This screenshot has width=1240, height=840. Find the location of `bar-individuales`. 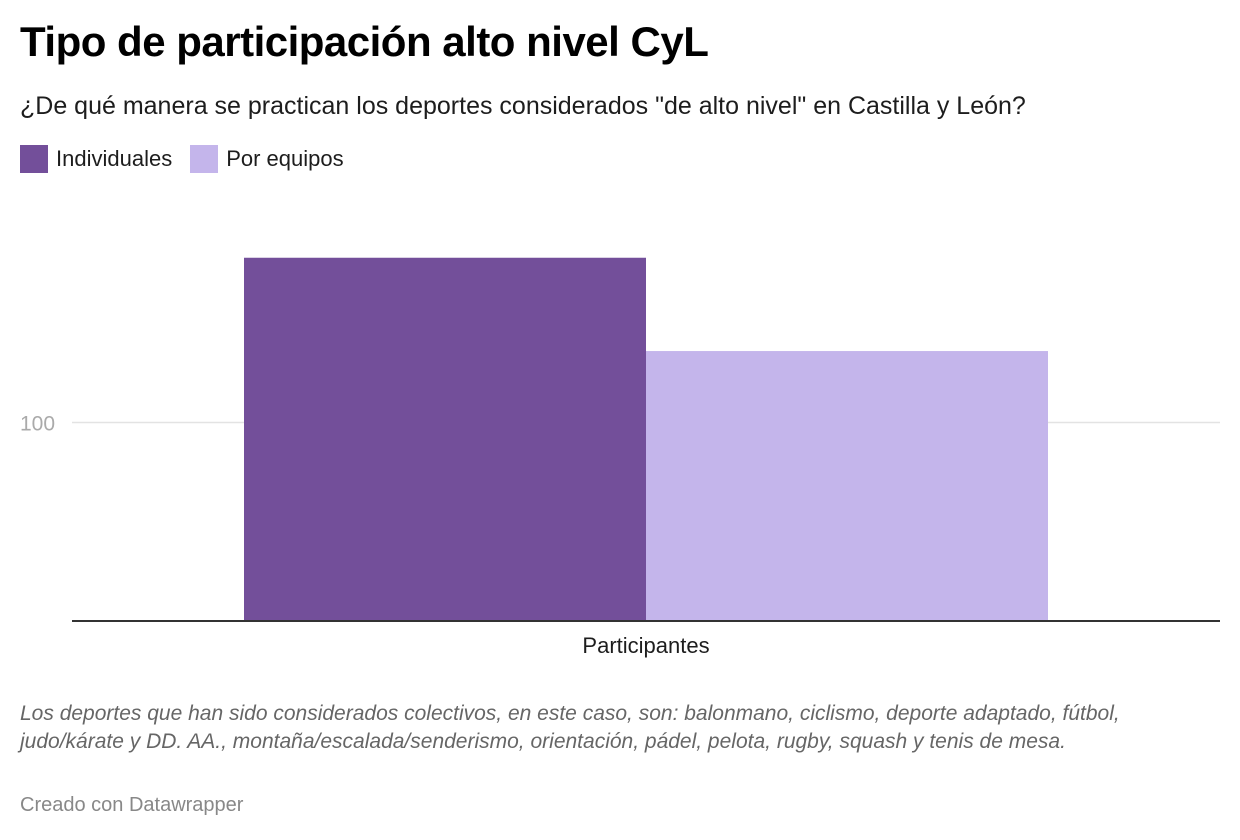

bar-individuales is located at coordinates (445, 439).